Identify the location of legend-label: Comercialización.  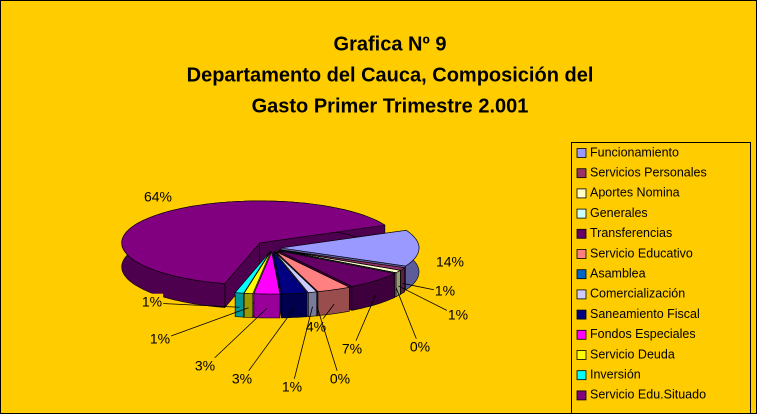
(637, 294).